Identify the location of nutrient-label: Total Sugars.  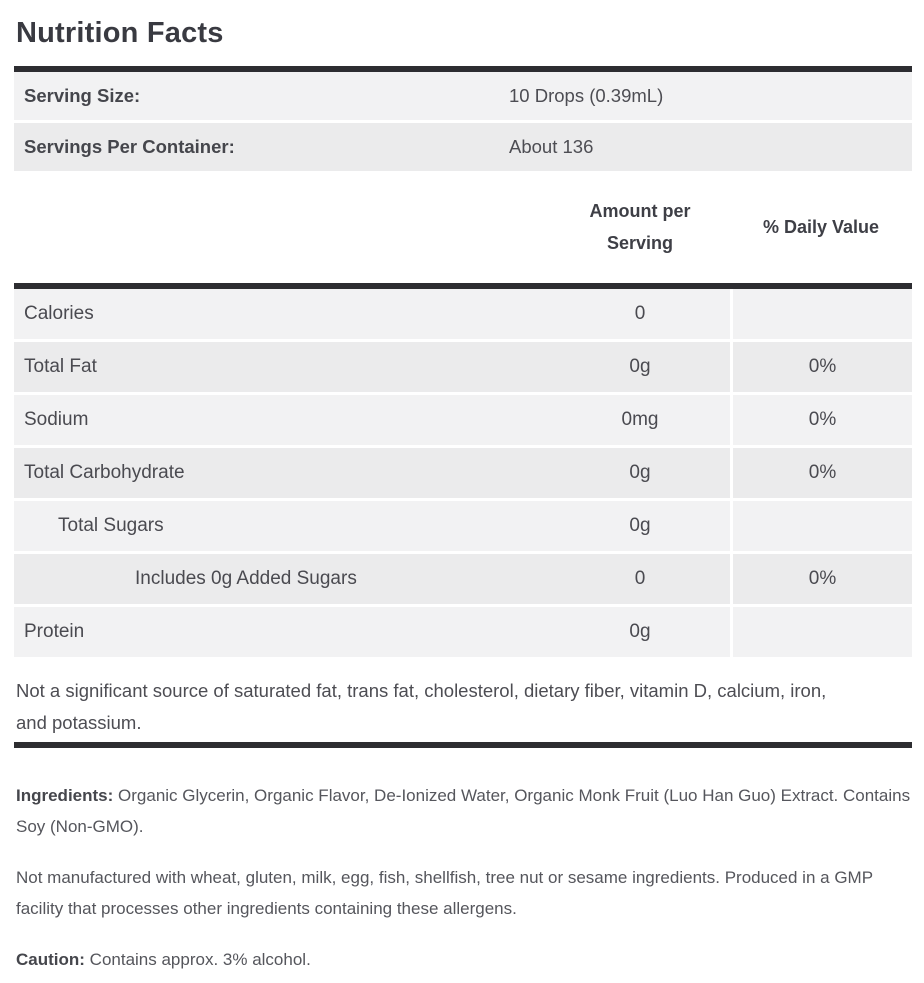
(111, 525).